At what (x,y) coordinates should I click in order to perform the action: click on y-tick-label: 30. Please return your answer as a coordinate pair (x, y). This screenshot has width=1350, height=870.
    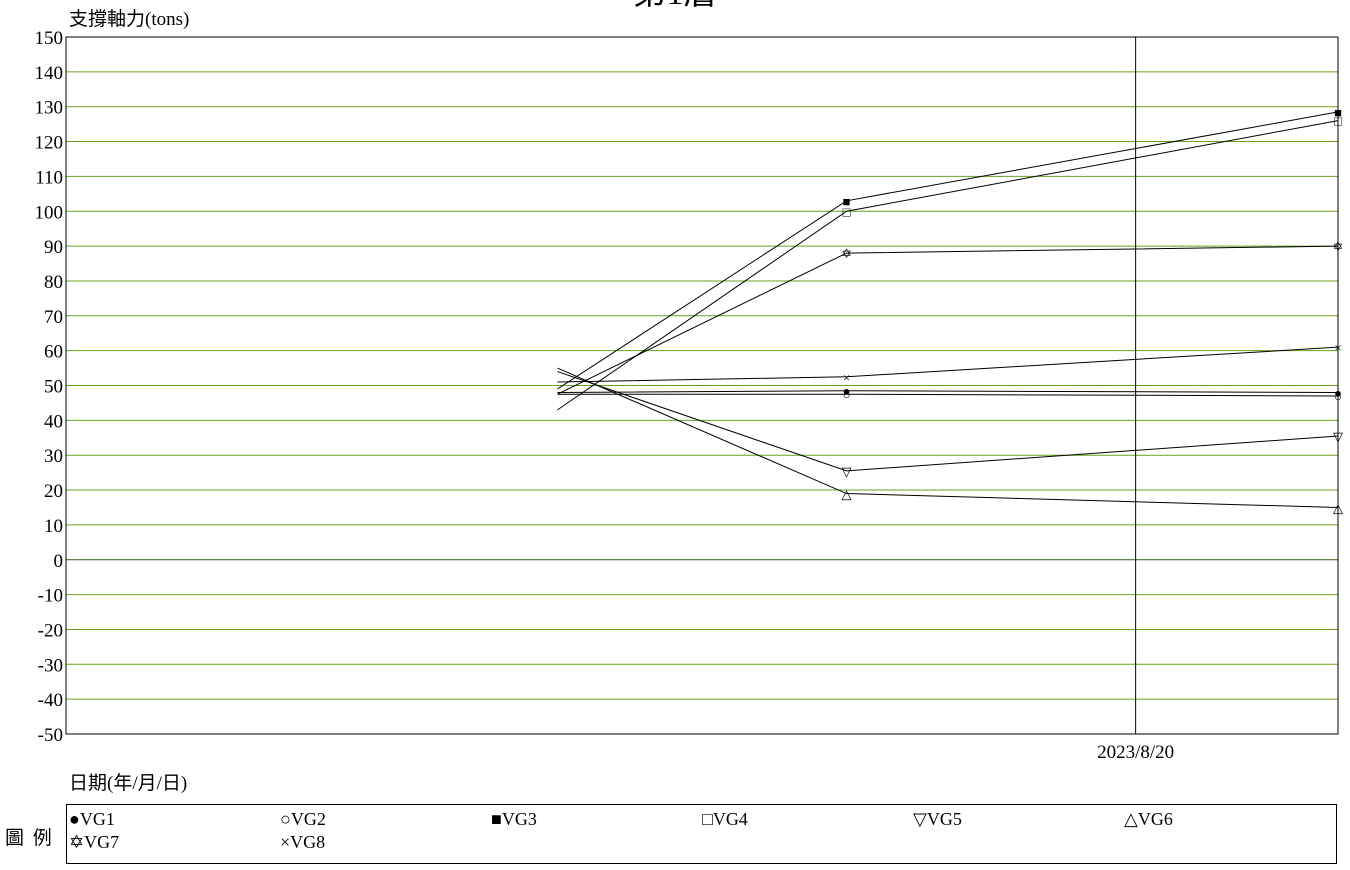
    Looking at the image, I should click on (53, 456).